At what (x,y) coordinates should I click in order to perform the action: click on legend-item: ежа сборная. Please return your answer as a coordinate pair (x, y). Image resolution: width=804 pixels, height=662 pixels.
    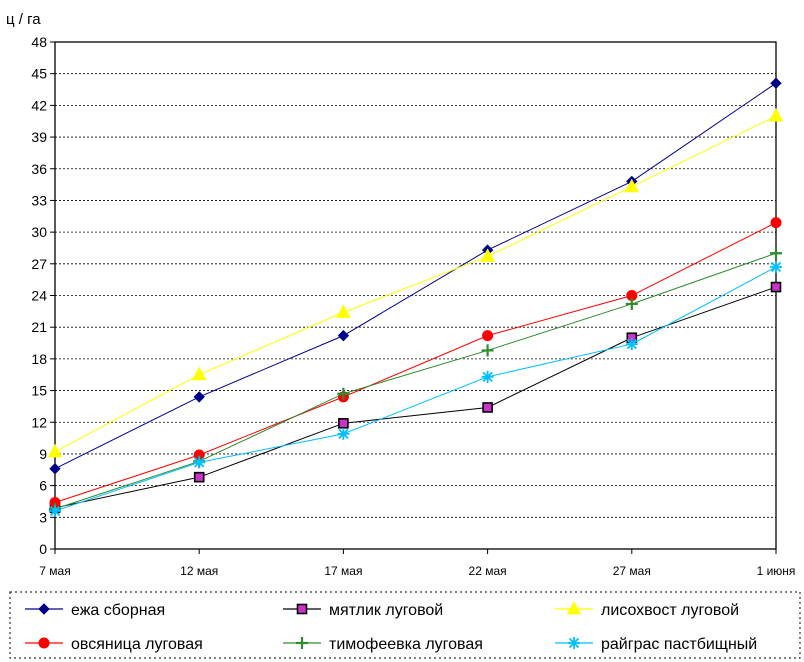
    Looking at the image, I should click on (95, 610).